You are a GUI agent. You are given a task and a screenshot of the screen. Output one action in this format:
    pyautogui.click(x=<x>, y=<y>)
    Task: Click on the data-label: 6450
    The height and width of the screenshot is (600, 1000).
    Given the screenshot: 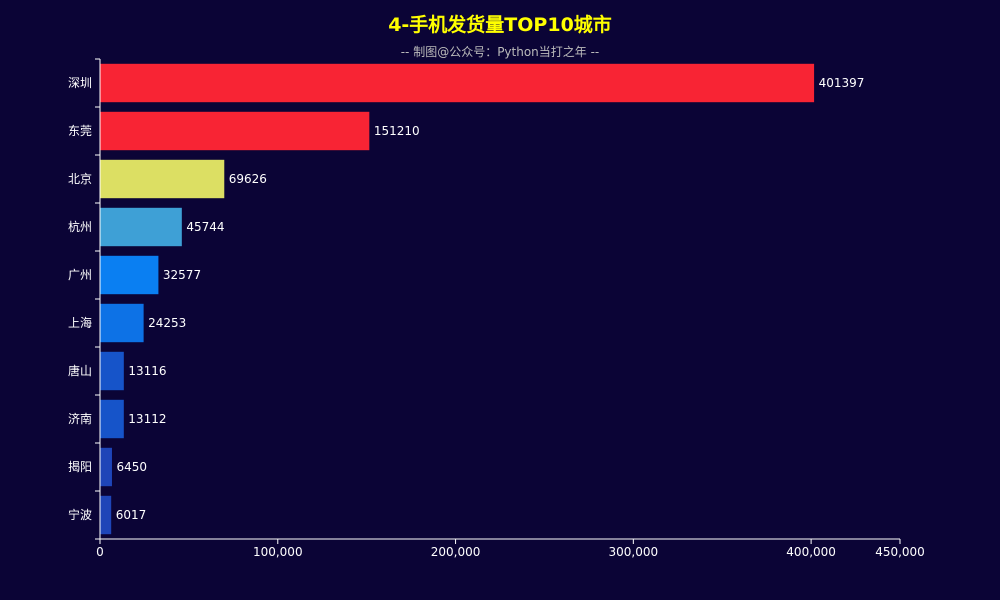 What is the action you would take?
    pyautogui.click(x=131, y=467)
    